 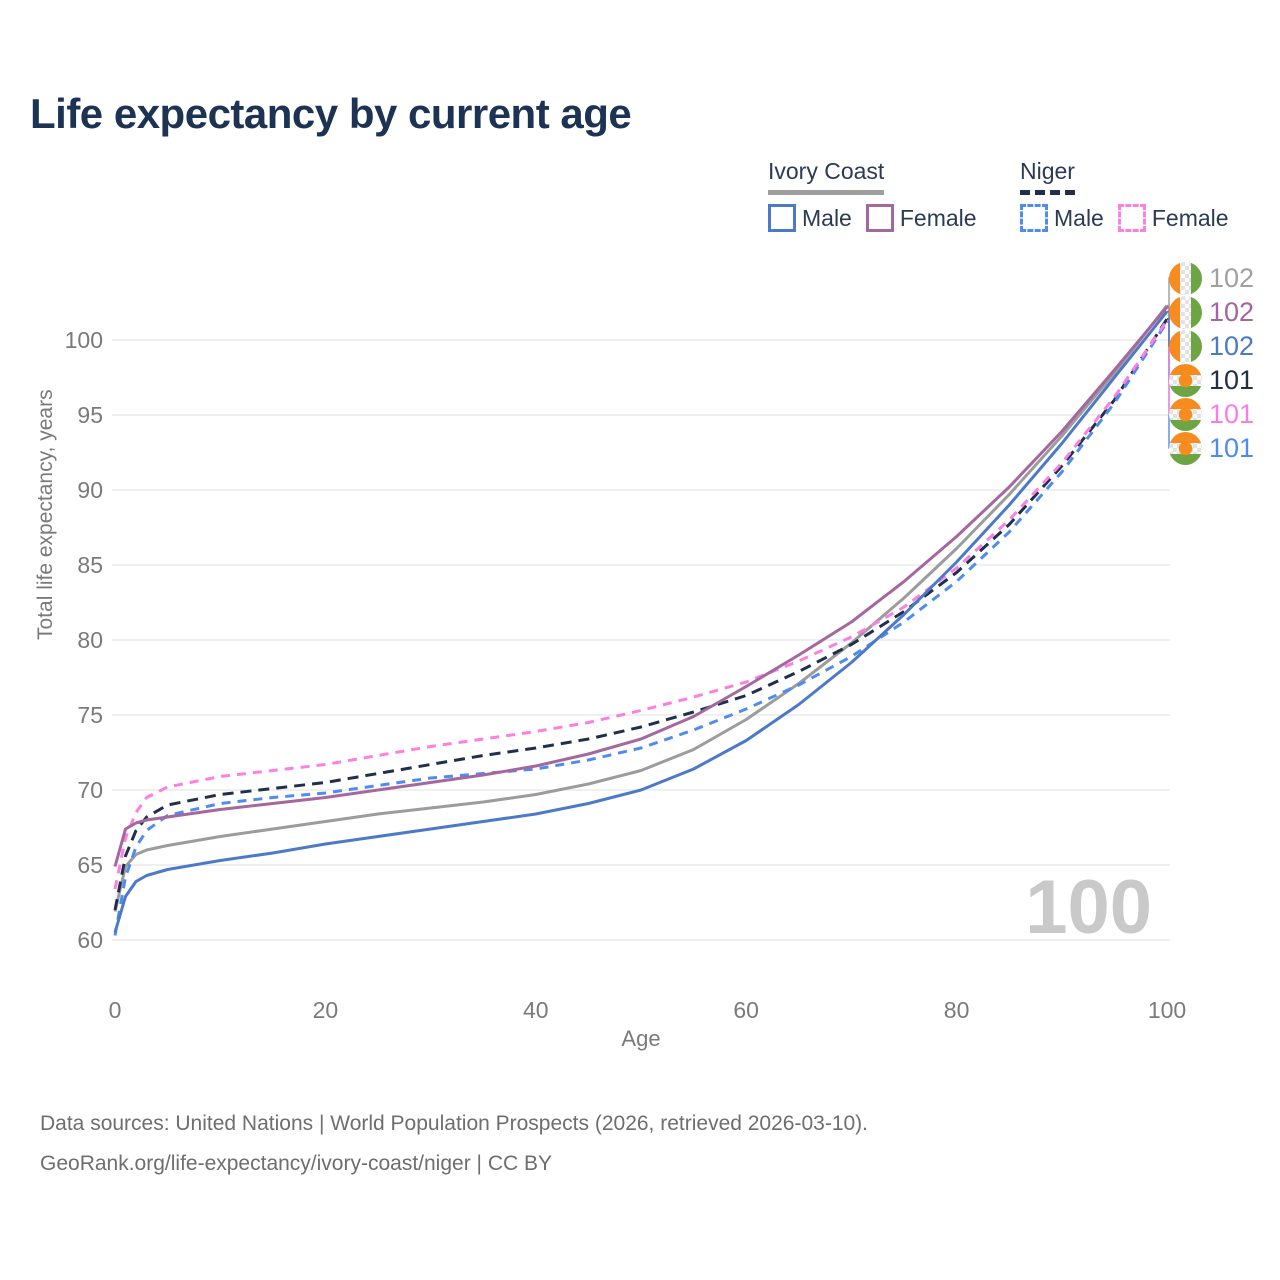 I want to click on legend-country-niger: Niger, so click(x=1047, y=176).